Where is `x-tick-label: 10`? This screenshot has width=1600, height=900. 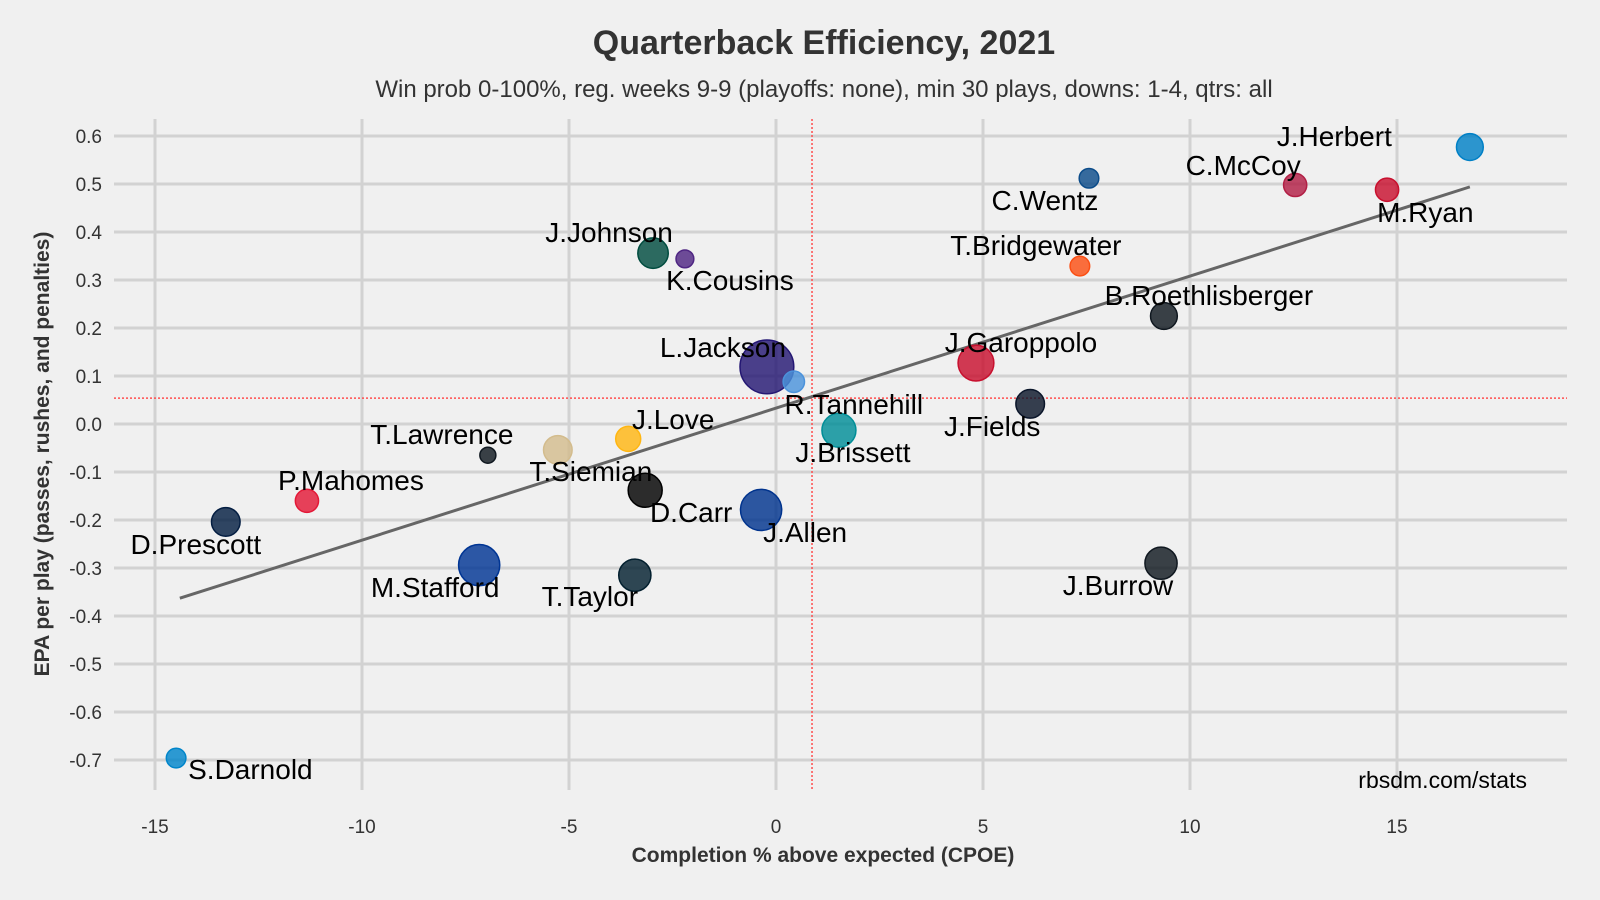 x-tick-label: 10 is located at coordinates (1189, 827).